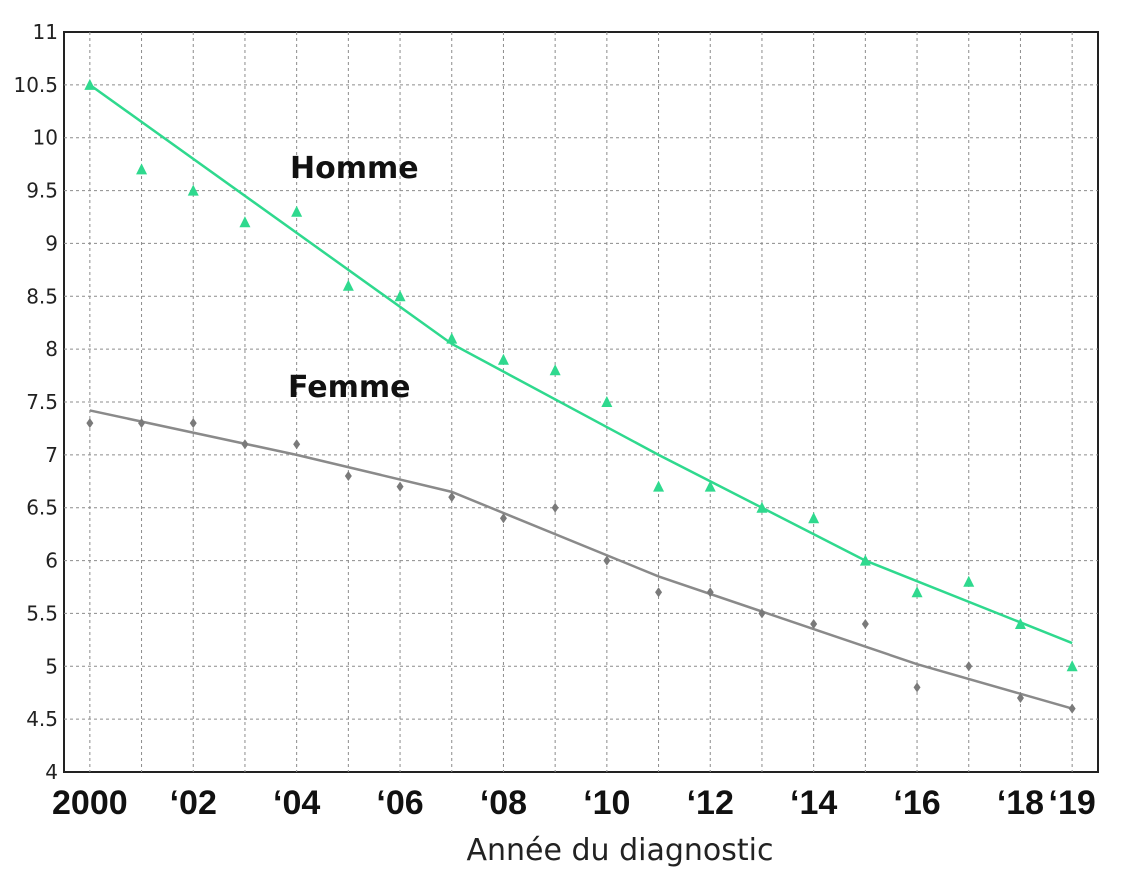 Image resolution: width=1136 pixels, height=880 pixels. I want to click on y-tick-label: 5.5, so click(42, 613).